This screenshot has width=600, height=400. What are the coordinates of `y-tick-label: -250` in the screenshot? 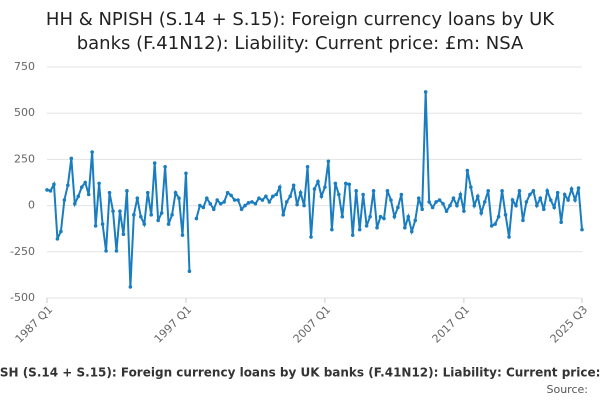 It's located at (22, 251).